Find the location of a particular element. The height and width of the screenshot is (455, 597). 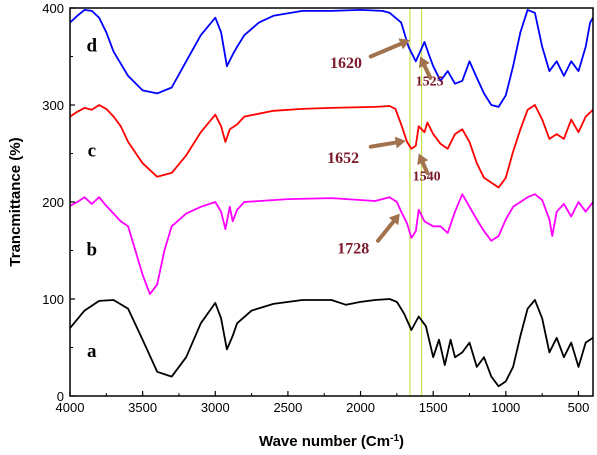

x-tick-label-2500: 2500 is located at coordinates (287, 407).